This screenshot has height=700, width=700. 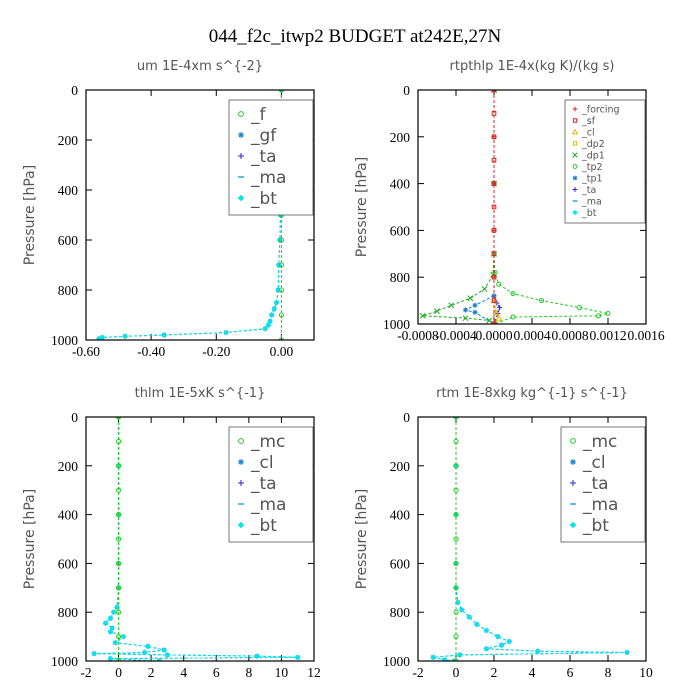 What do you see at coordinates (575, 109) in the screenshot?
I see `legend-marker-forcing` at bounding box center [575, 109].